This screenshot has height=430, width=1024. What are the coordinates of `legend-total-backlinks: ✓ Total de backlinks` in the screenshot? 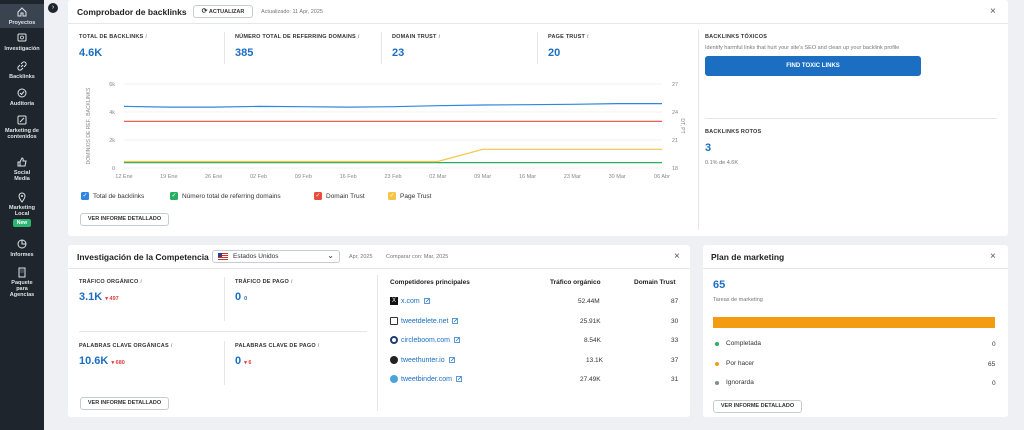 It's located at (113, 196).